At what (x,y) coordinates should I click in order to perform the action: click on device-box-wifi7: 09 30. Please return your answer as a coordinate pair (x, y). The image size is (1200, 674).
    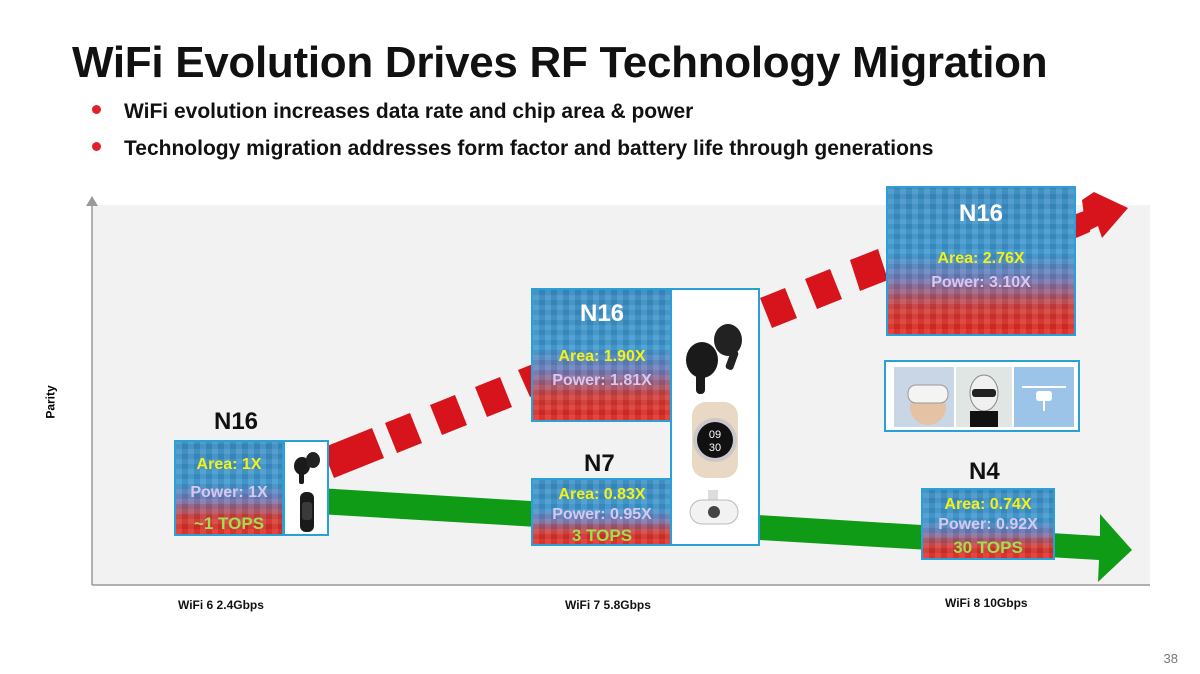
    Looking at the image, I should click on (715, 417).